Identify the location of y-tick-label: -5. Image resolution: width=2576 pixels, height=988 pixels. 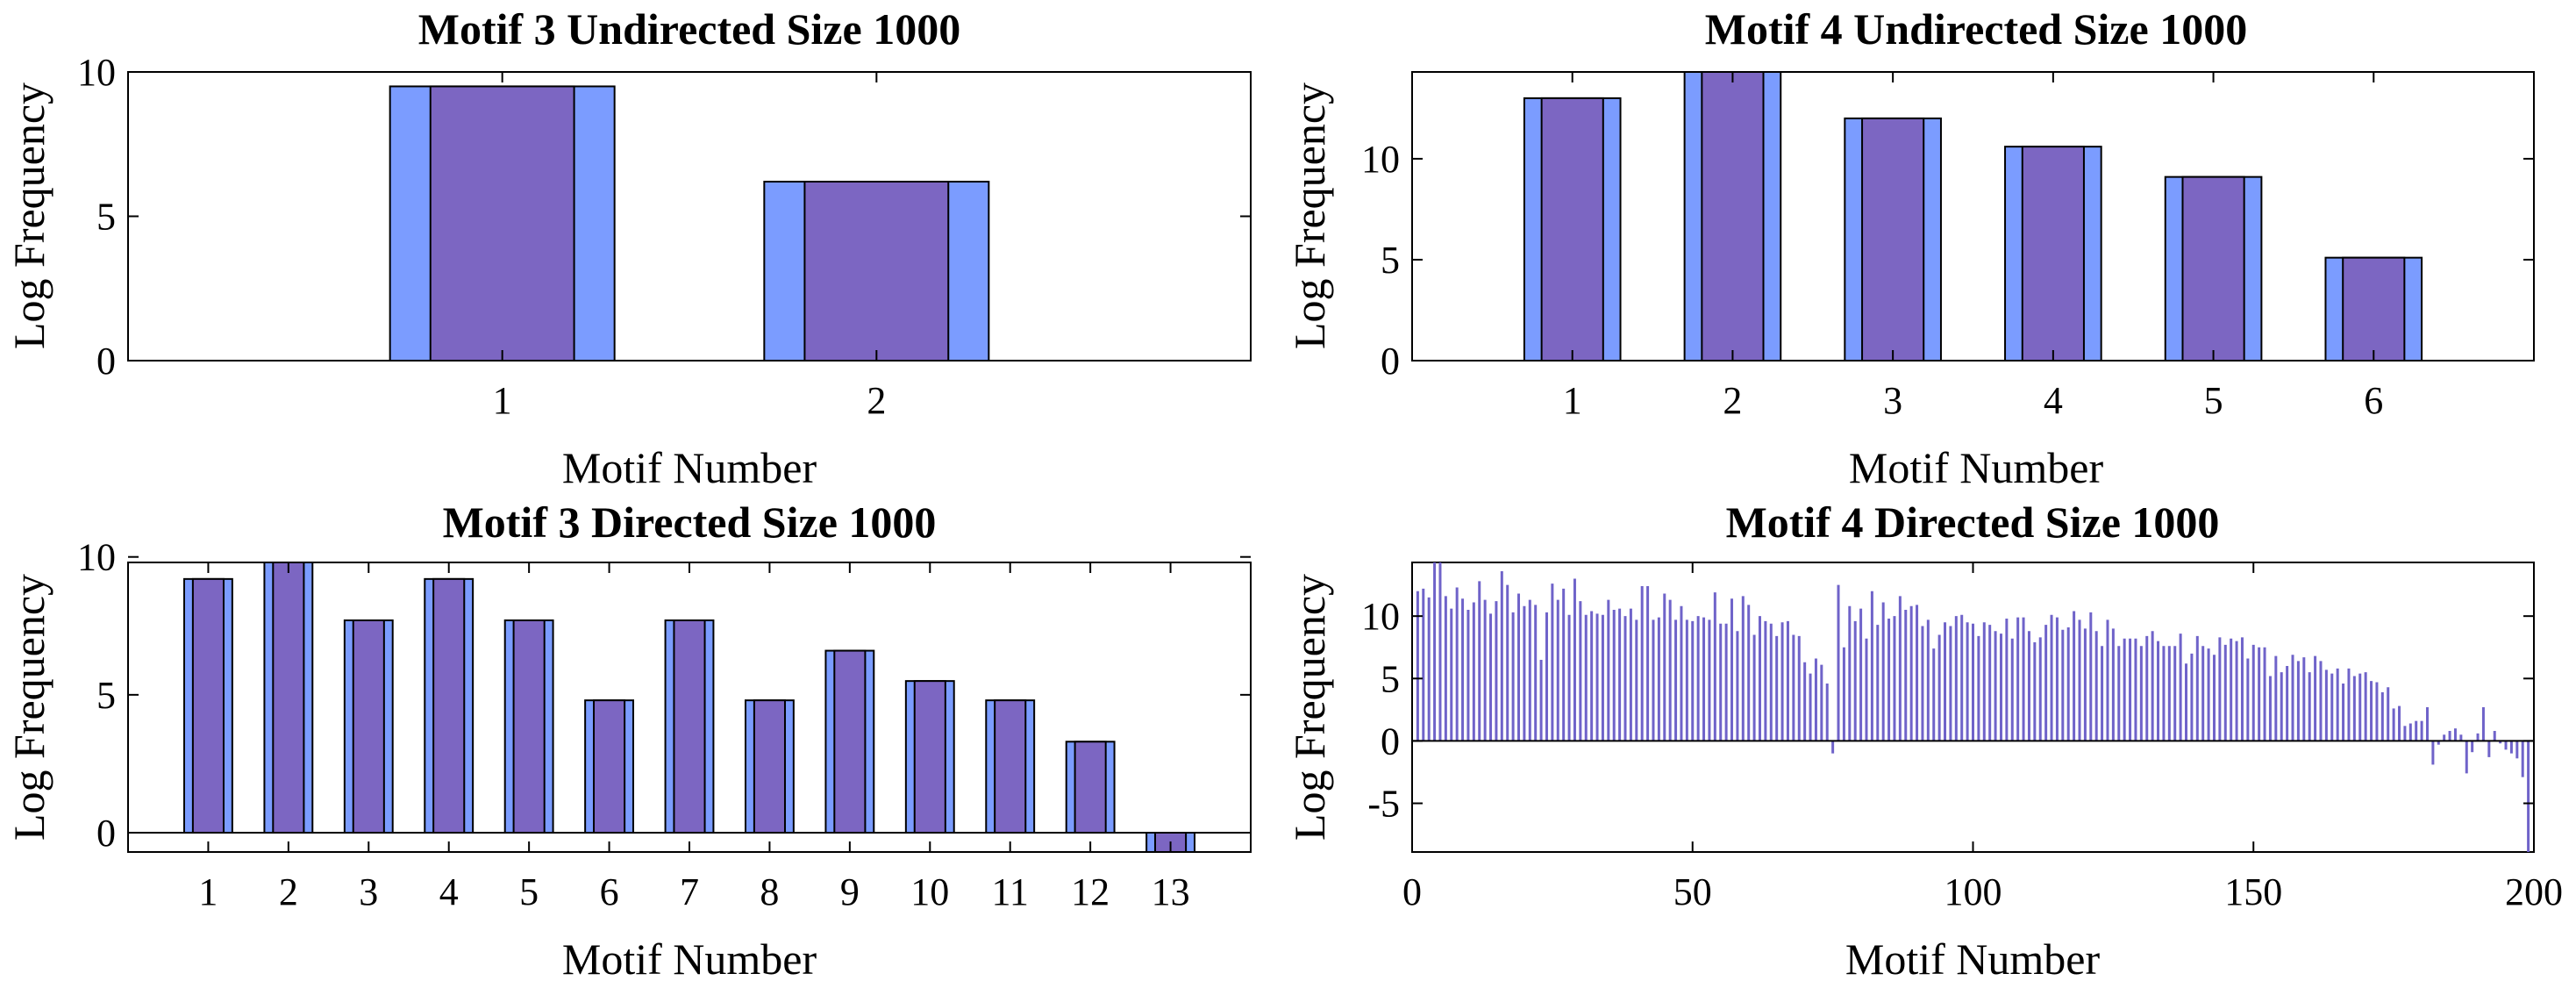
(1384, 805).